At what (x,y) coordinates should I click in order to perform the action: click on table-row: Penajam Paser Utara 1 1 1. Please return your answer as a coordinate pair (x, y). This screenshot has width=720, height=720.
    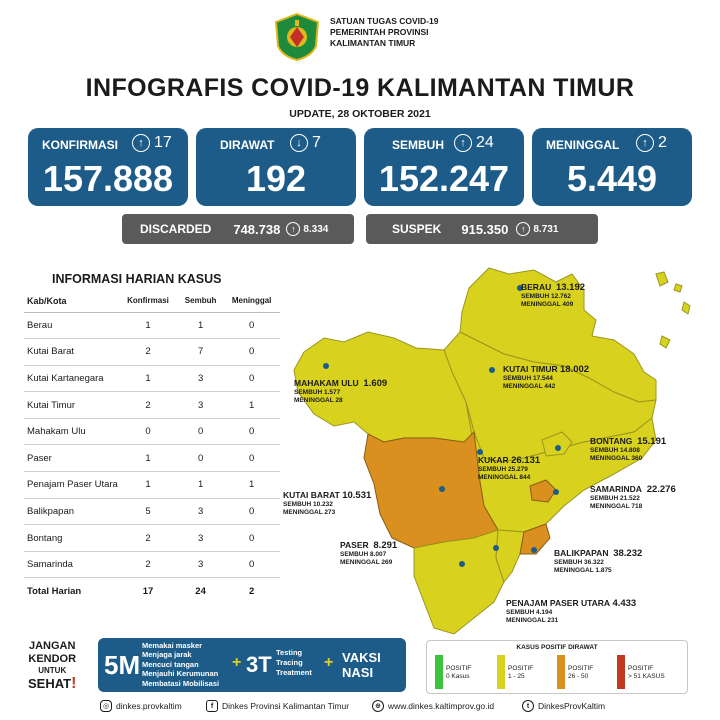
    Looking at the image, I should click on (152, 485).